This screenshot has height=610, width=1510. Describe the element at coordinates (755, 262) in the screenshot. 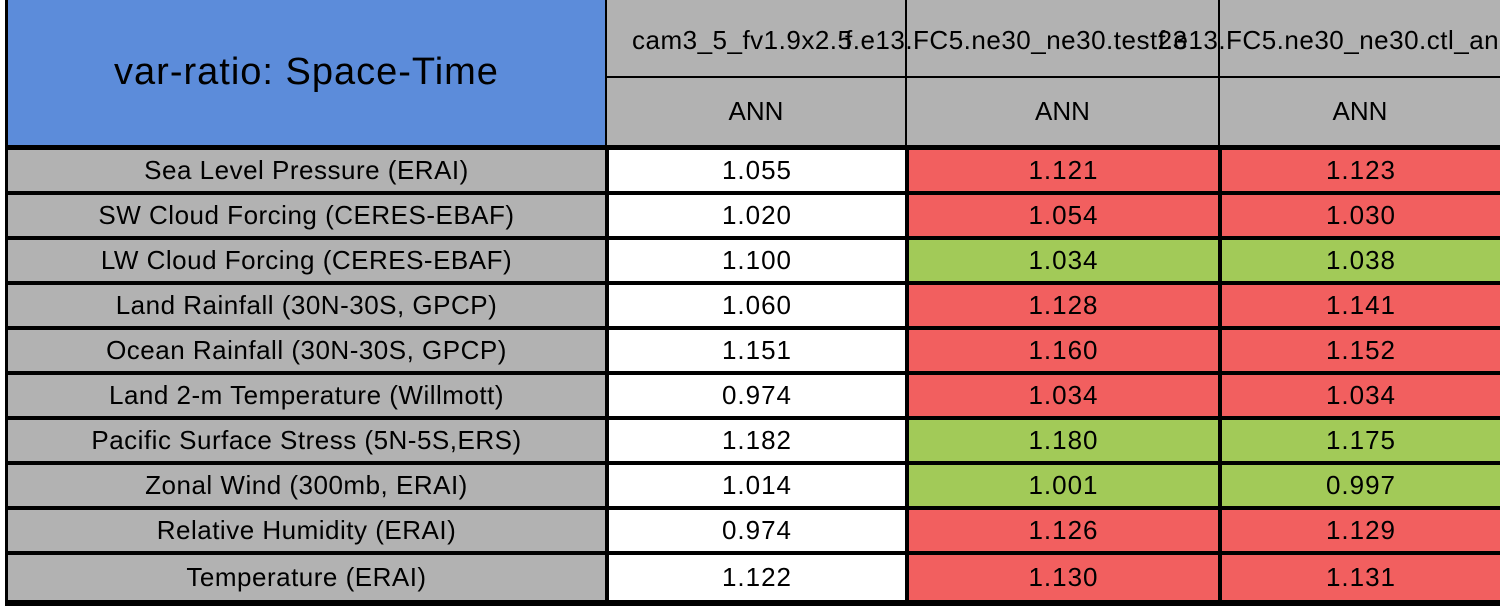

I see `value-cell: 1.100` at that location.